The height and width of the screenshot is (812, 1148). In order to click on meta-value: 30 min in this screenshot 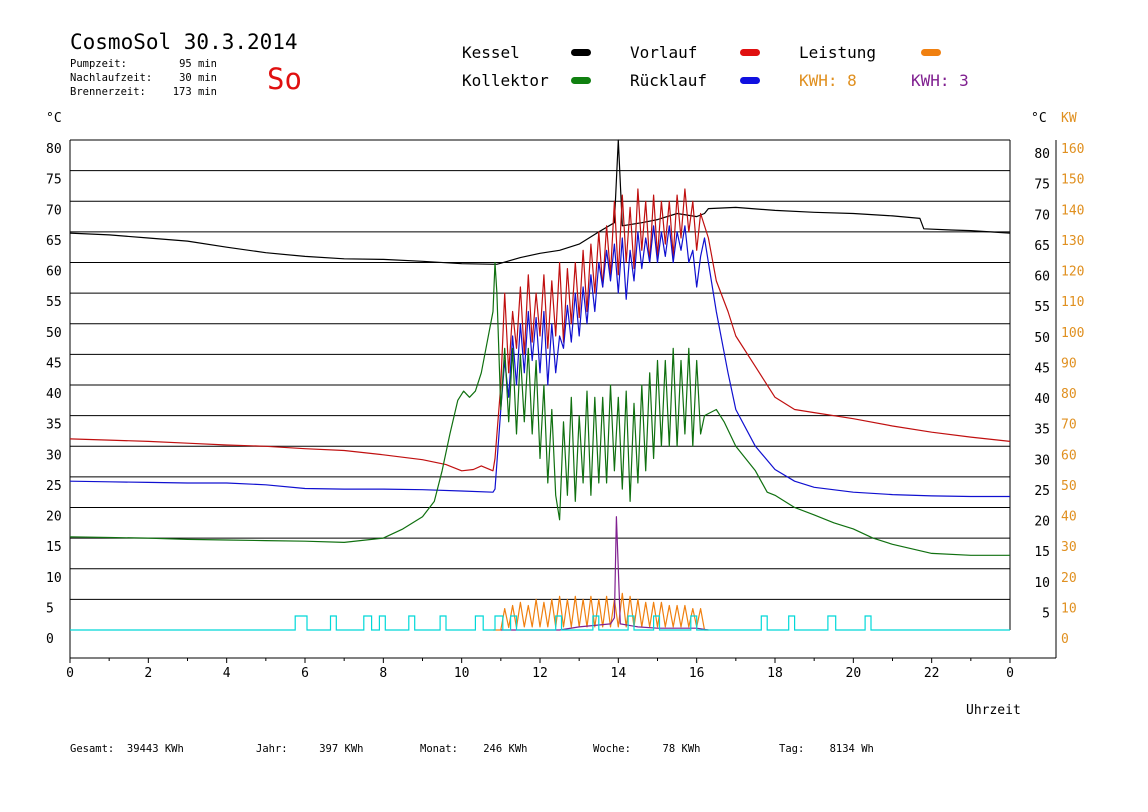, I will do `click(198, 78)`.